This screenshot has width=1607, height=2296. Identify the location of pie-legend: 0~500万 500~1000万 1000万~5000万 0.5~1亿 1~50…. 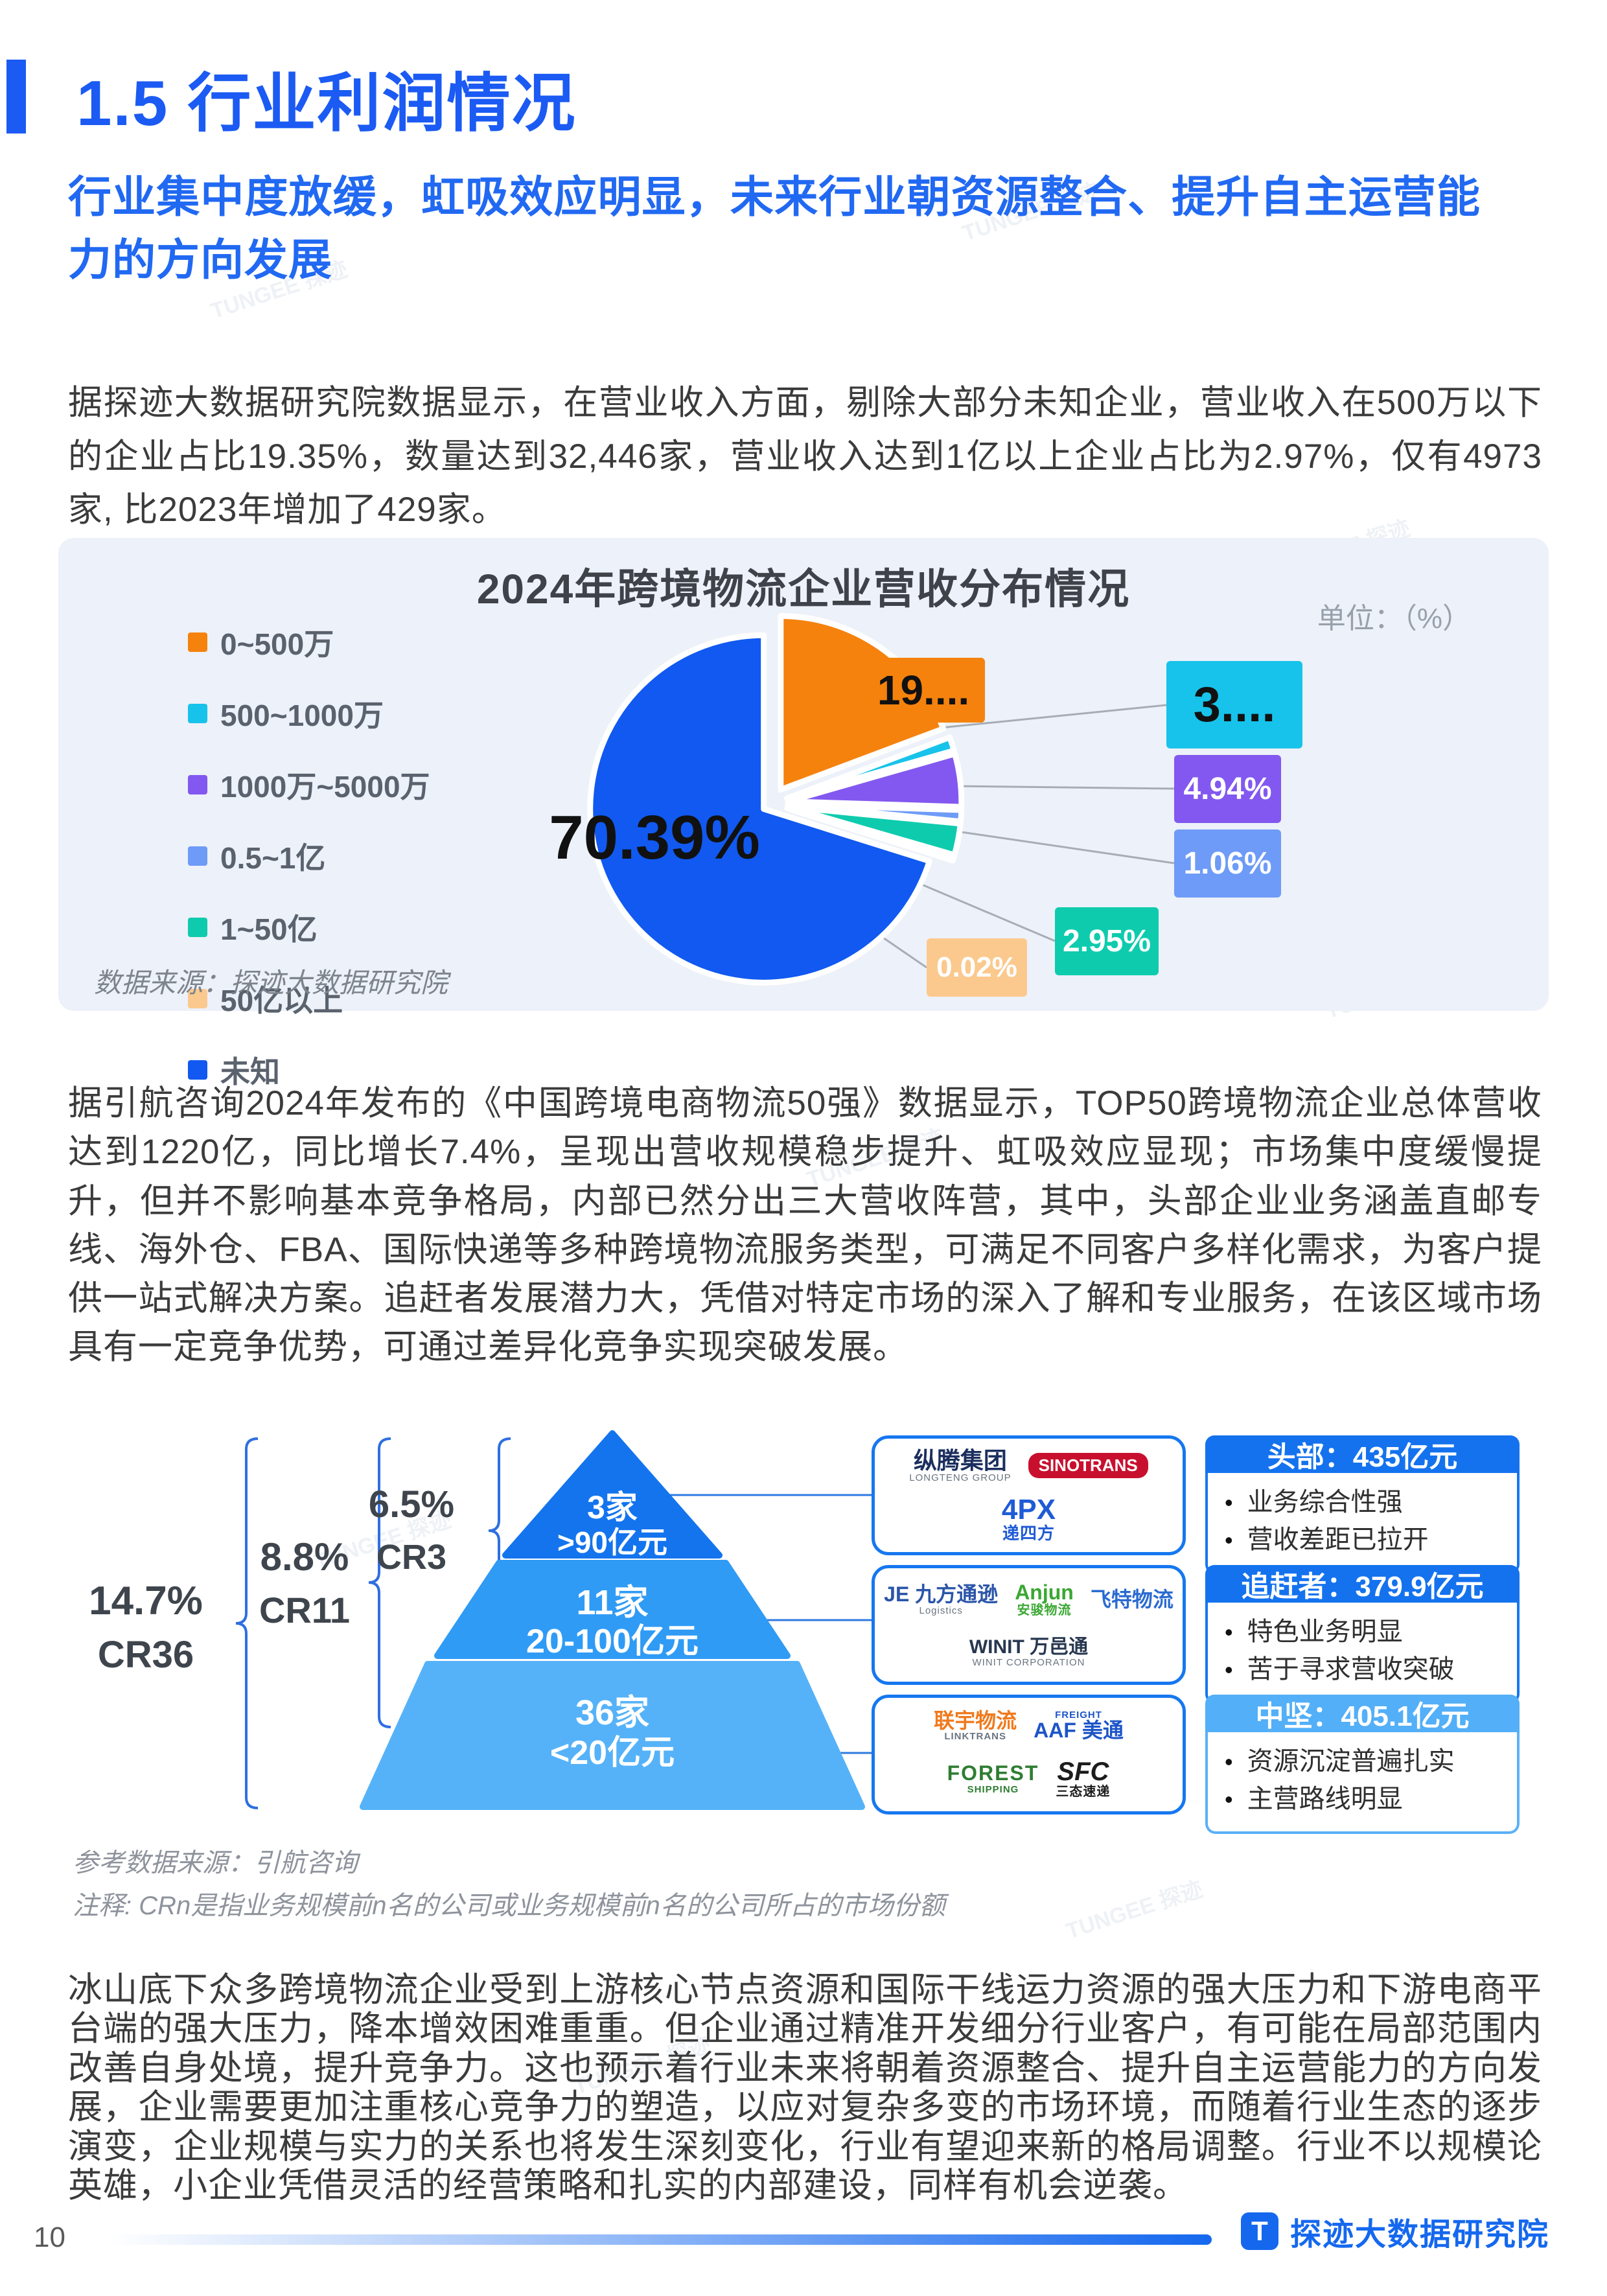
(309, 870).